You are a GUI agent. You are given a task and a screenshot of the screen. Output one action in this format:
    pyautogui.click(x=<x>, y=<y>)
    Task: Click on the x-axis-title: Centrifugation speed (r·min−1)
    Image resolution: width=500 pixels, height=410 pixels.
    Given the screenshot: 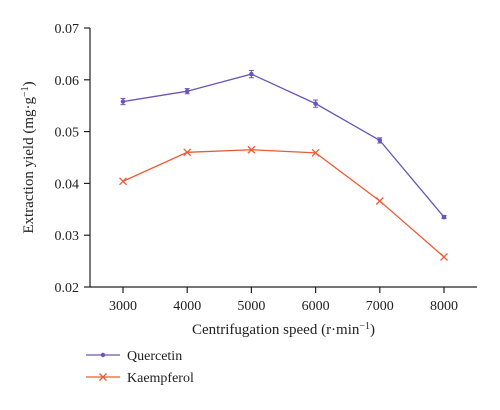 What is the action you would take?
    pyautogui.click(x=283, y=330)
    